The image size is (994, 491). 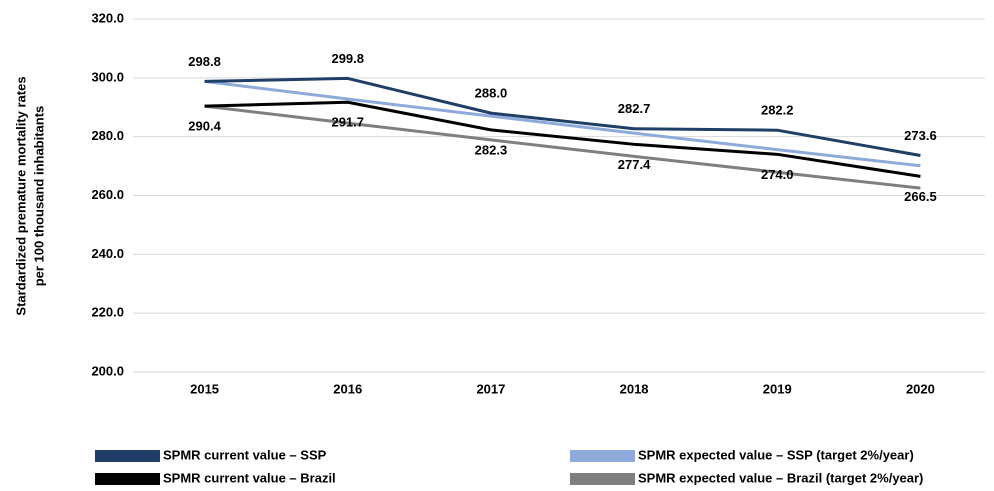 What do you see at coordinates (347, 388) in the screenshot?
I see `x-tick-label: 2016` at bounding box center [347, 388].